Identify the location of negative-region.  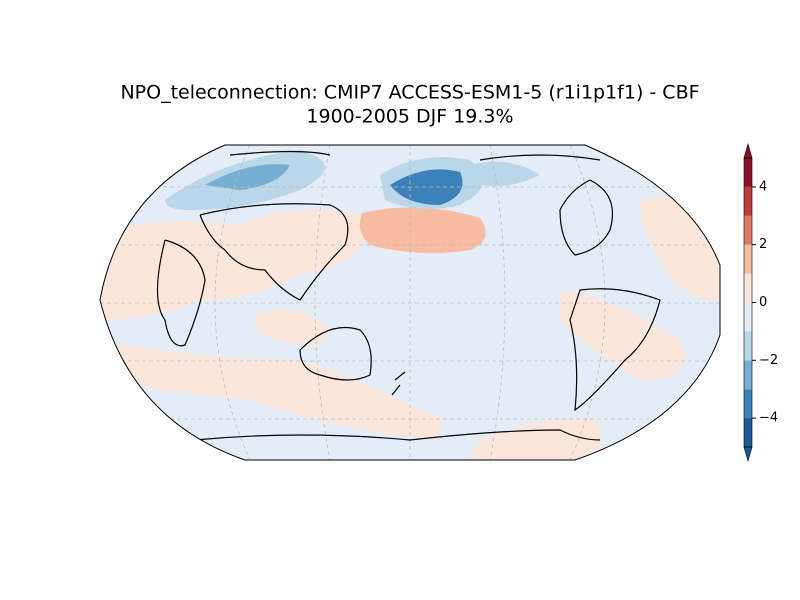
(505, 174).